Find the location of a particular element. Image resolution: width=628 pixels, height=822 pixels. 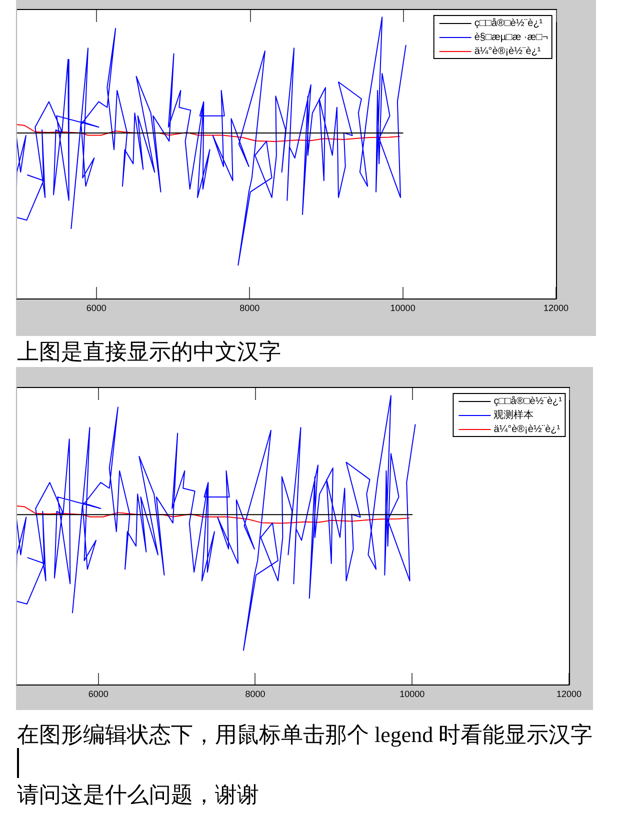

text: 在图形编辑状态下，用鼠标单击那个 legend 时看能显示汉字 is located at coordinates (305, 735).